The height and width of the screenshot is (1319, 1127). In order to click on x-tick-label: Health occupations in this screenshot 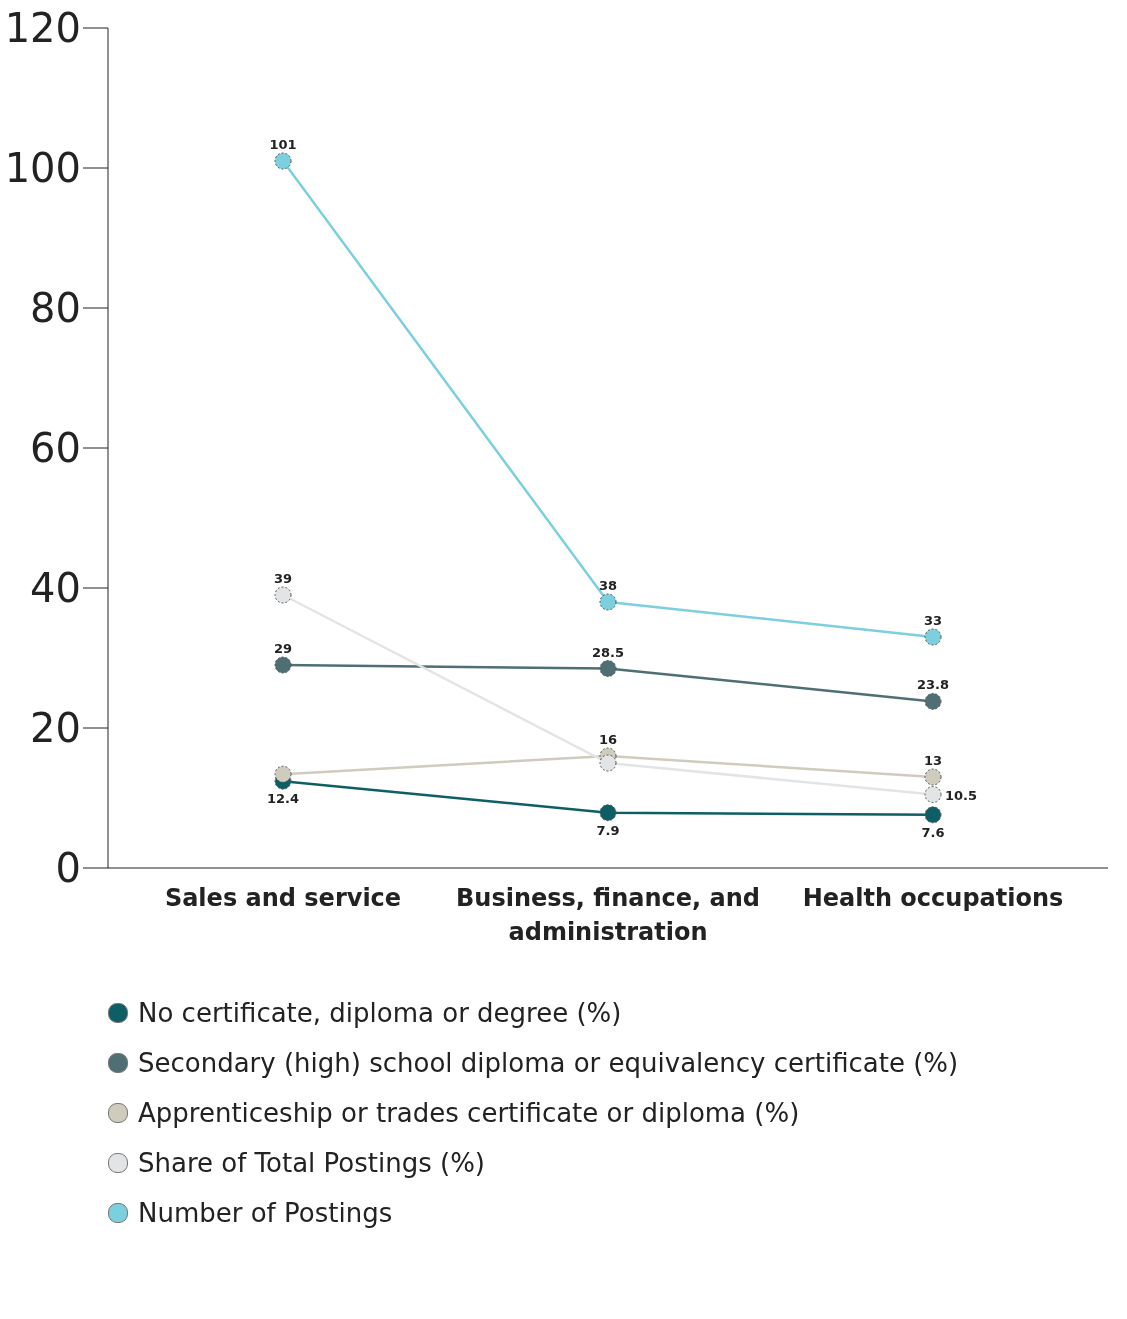, I will do `click(933, 898)`.